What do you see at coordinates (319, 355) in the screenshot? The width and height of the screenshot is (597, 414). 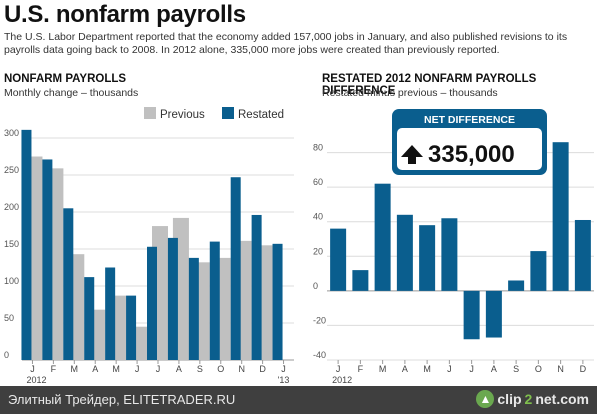 I see `y-tick-label: -40` at bounding box center [319, 355].